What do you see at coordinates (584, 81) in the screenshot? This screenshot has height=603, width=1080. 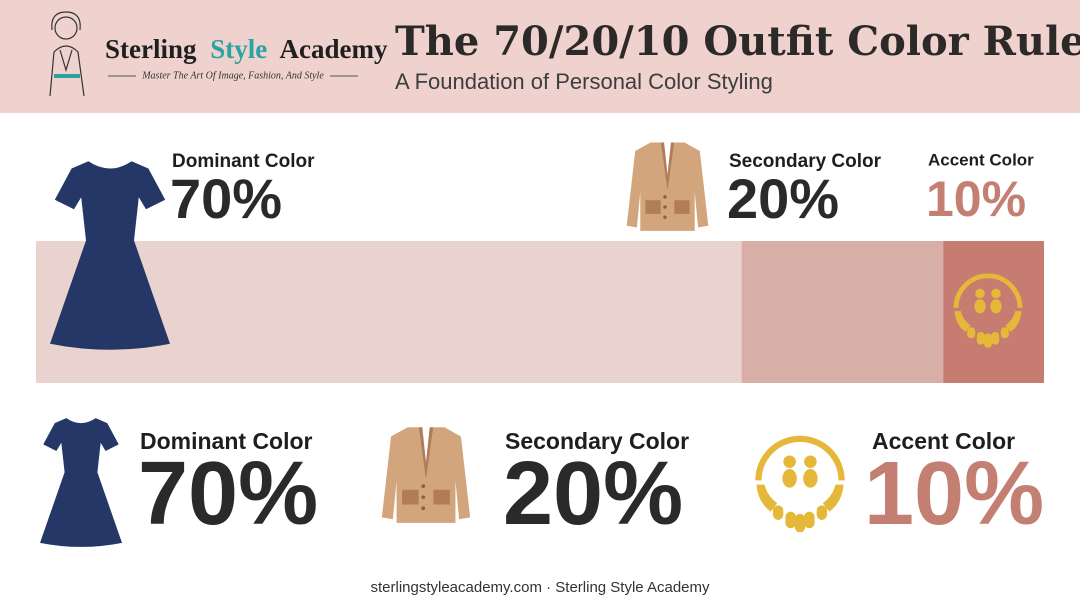 I see `chart-subtitle: A Foundation of Personal Color Styling` at bounding box center [584, 81].